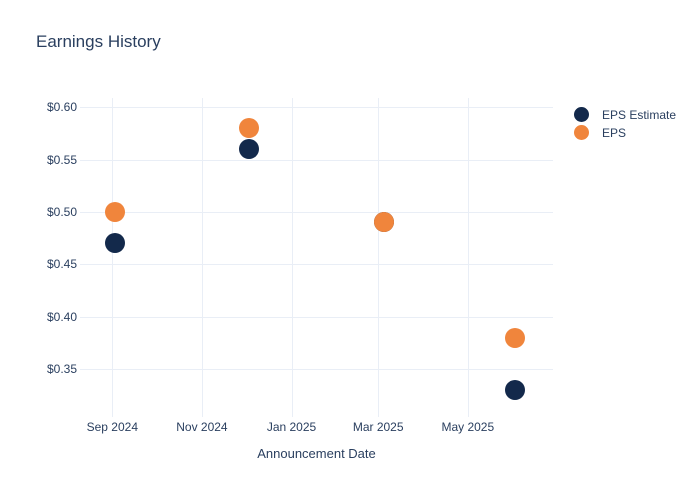 The width and height of the screenshot is (700, 500). What do you see at coordinates (581, 114) in the screenshot?
I see `eps-estimate-marker-icon` at bounding box center [581, 114].